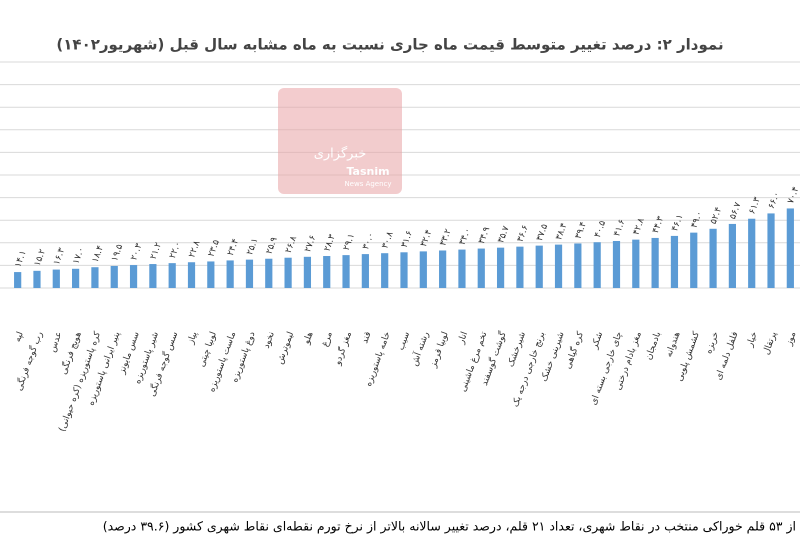 Image resolution: width=800 pixels, height=557 pixels. What do you see at coordinates (309, 338) in the screenshot?
I see `x-tick-label: هلو` at bounding box center [309, 338].